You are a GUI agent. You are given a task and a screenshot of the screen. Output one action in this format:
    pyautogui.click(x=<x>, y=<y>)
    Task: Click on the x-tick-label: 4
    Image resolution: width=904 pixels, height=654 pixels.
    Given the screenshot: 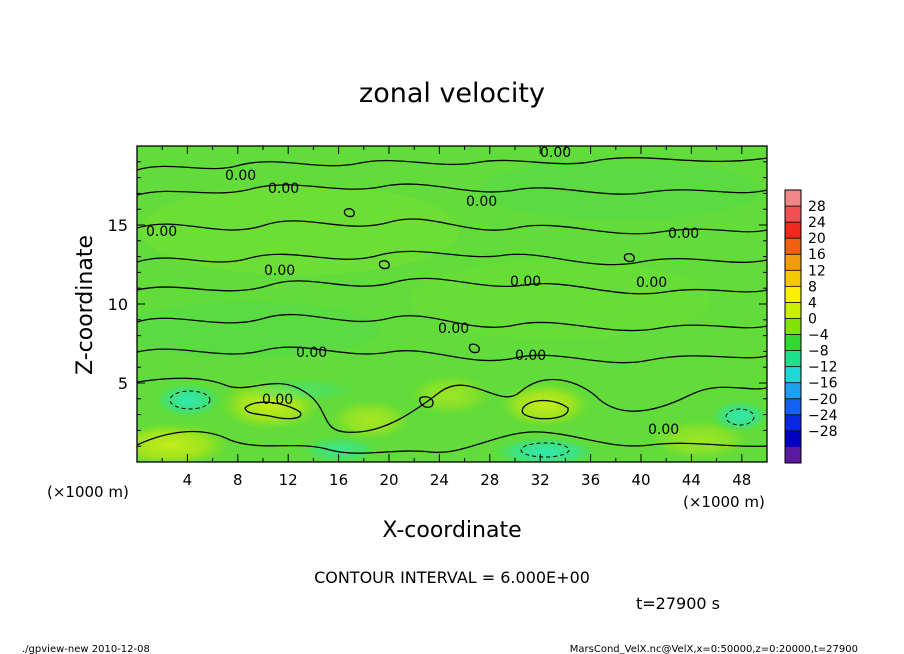 What is the action you would take?
    pyautogui.click(x=188, y=480)
    